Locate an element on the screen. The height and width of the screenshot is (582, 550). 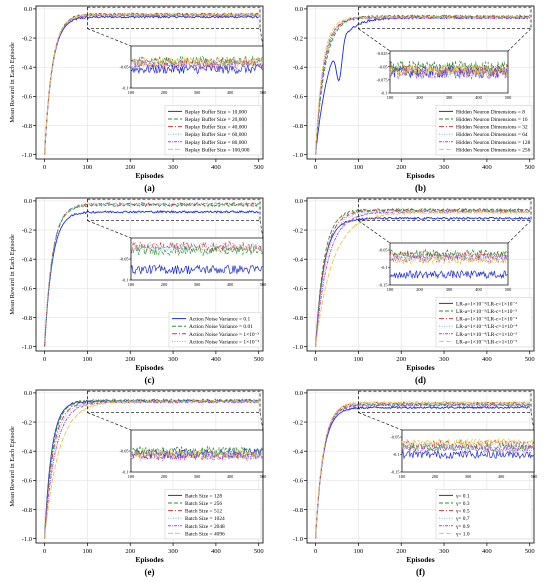
inset-x-tick-label: 200 is located at coordinates (164, 284).